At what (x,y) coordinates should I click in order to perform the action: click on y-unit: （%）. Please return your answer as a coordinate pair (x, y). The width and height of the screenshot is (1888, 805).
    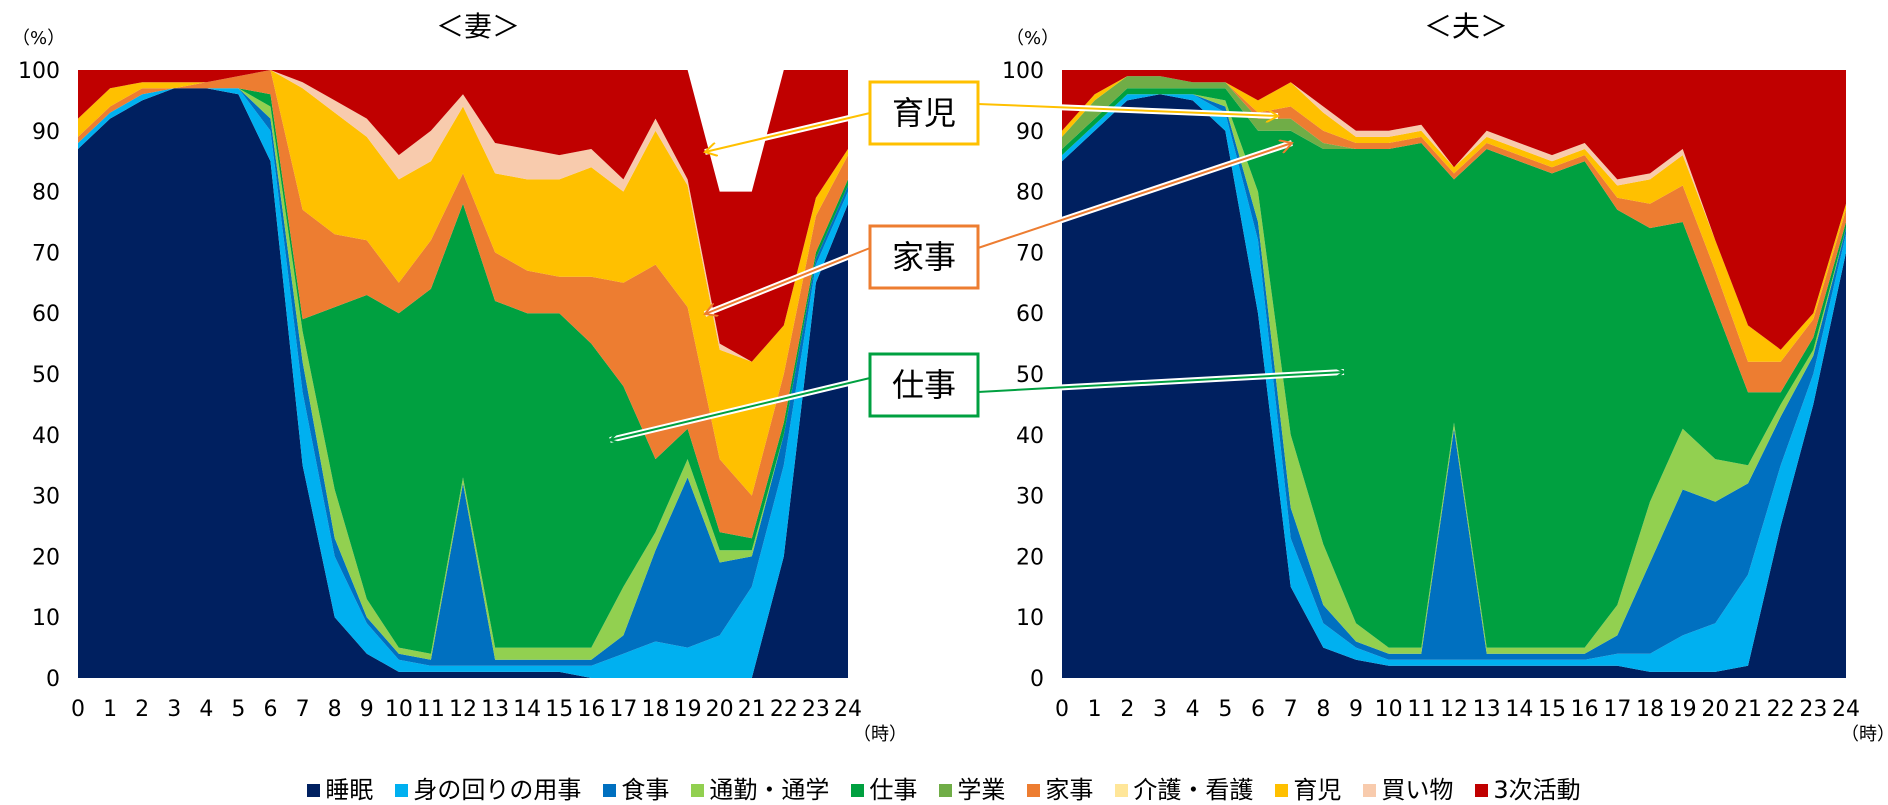
    Looking at the image, I should click on (1032, 38).